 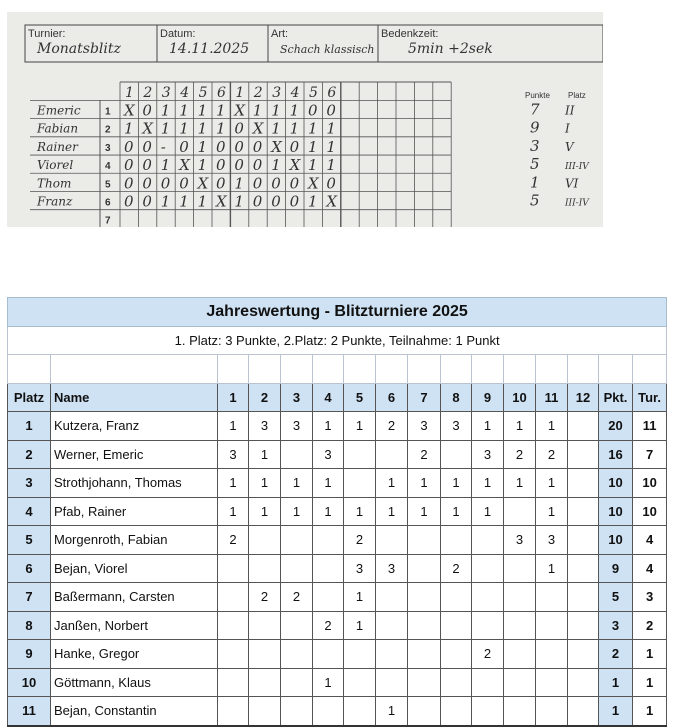 I want to click on table-row: 9 Hanke, Gregor 2 2 1, so click(x=337, y=654).